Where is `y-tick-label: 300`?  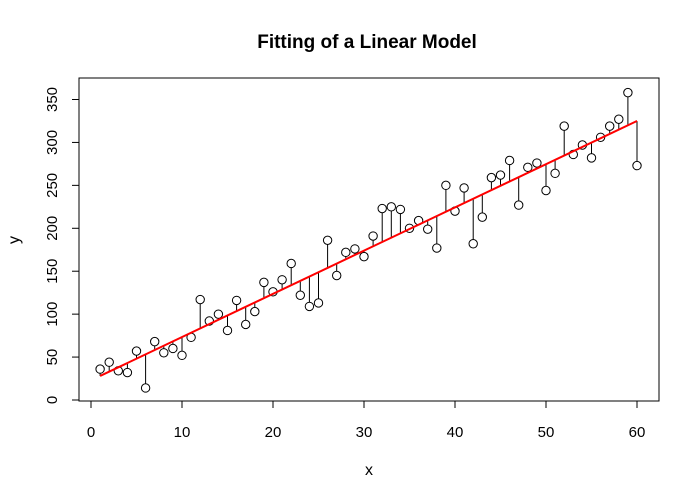 y-tick-label: 300 is located at coordinates (52, 142).